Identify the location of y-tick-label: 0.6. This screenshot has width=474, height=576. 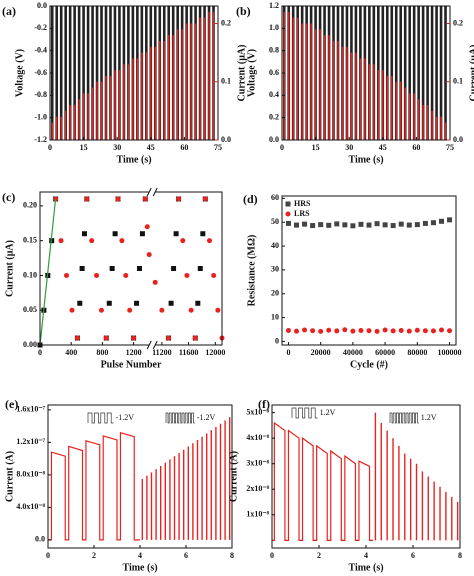
(274, 72).